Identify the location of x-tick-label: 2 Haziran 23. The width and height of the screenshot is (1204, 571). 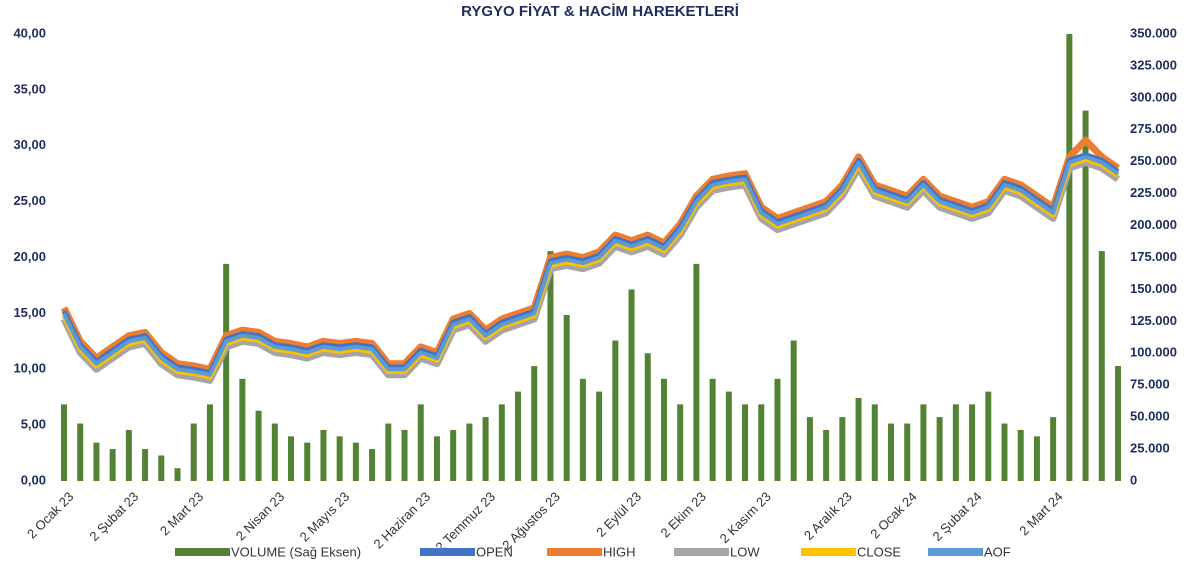
(402, 520).